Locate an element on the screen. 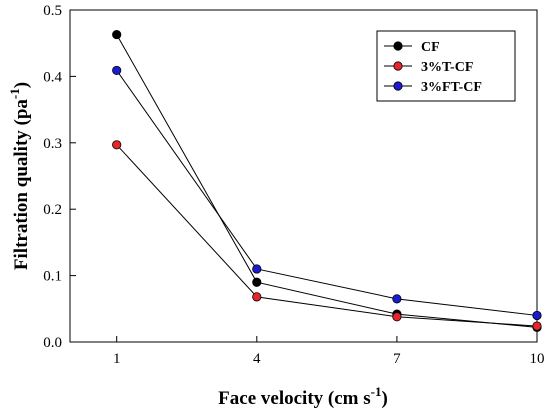 The image size is (550, 411). x-tick-label: 7 is located at coordinates (397, 359).